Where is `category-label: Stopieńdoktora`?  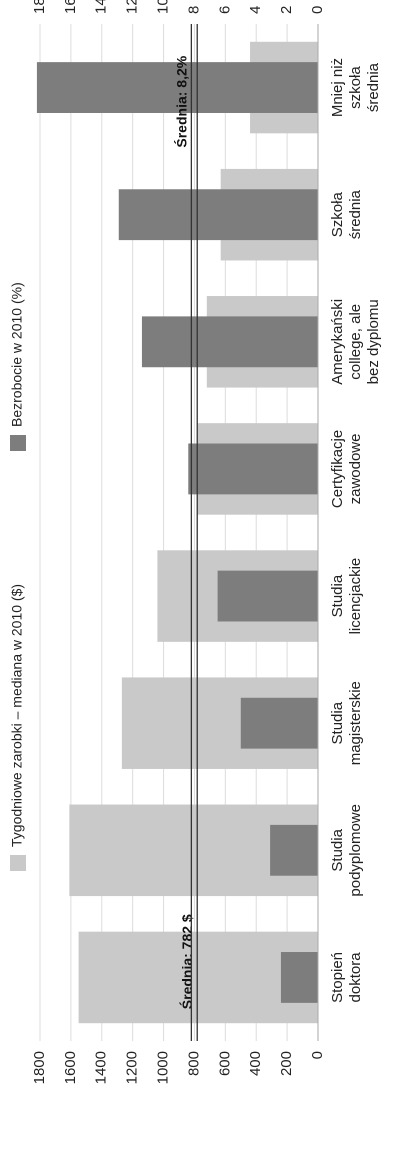 category-label: Stopieńdoktora is located at coordinates (346, 977).